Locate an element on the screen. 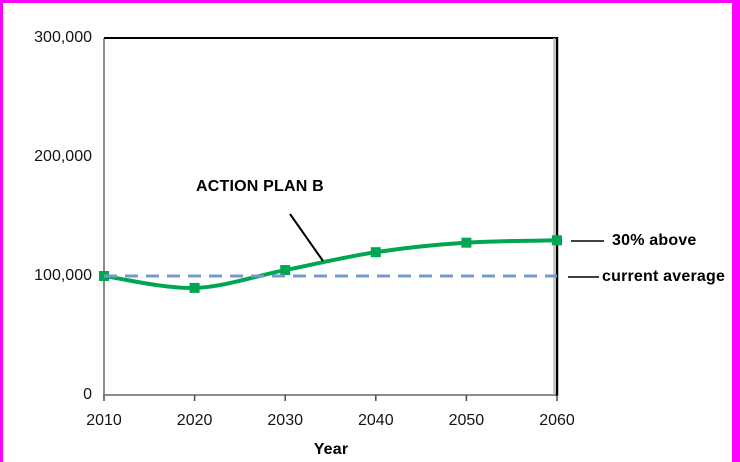 This screenshot has width=740, height=462. series-annotation-label: ACTION PLAN B is located at coordinates (260, 186).